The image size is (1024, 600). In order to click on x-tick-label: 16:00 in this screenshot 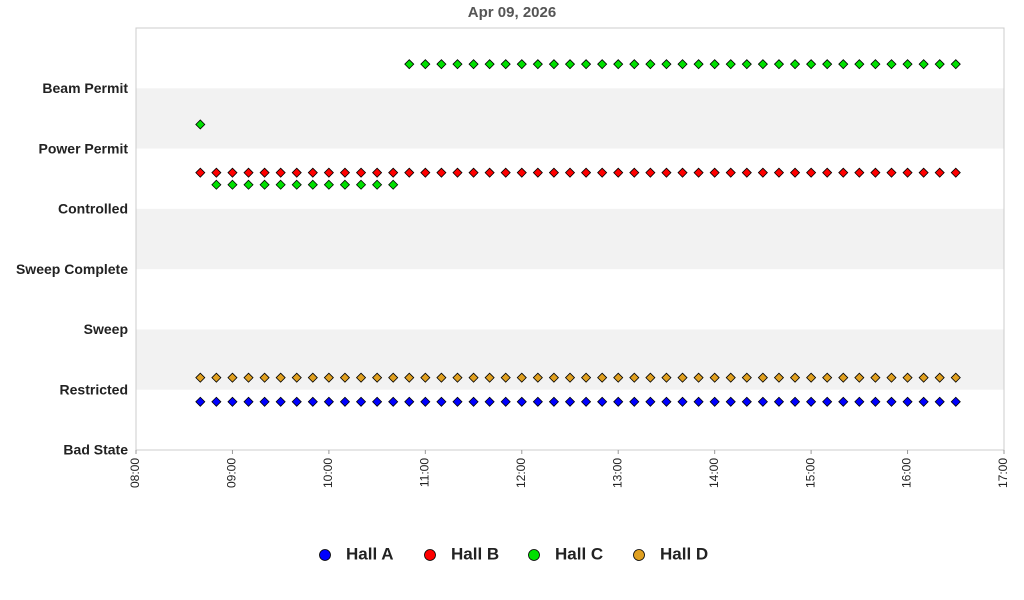, I will do `click(907, 473)`.